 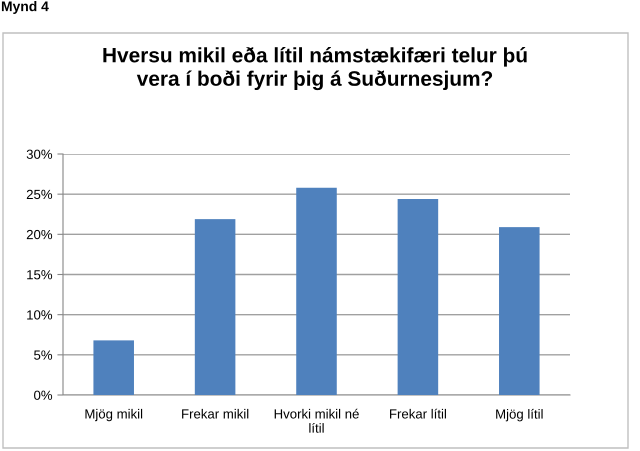 I want to click on text: Mynd 4, so click(x=25, y=7).